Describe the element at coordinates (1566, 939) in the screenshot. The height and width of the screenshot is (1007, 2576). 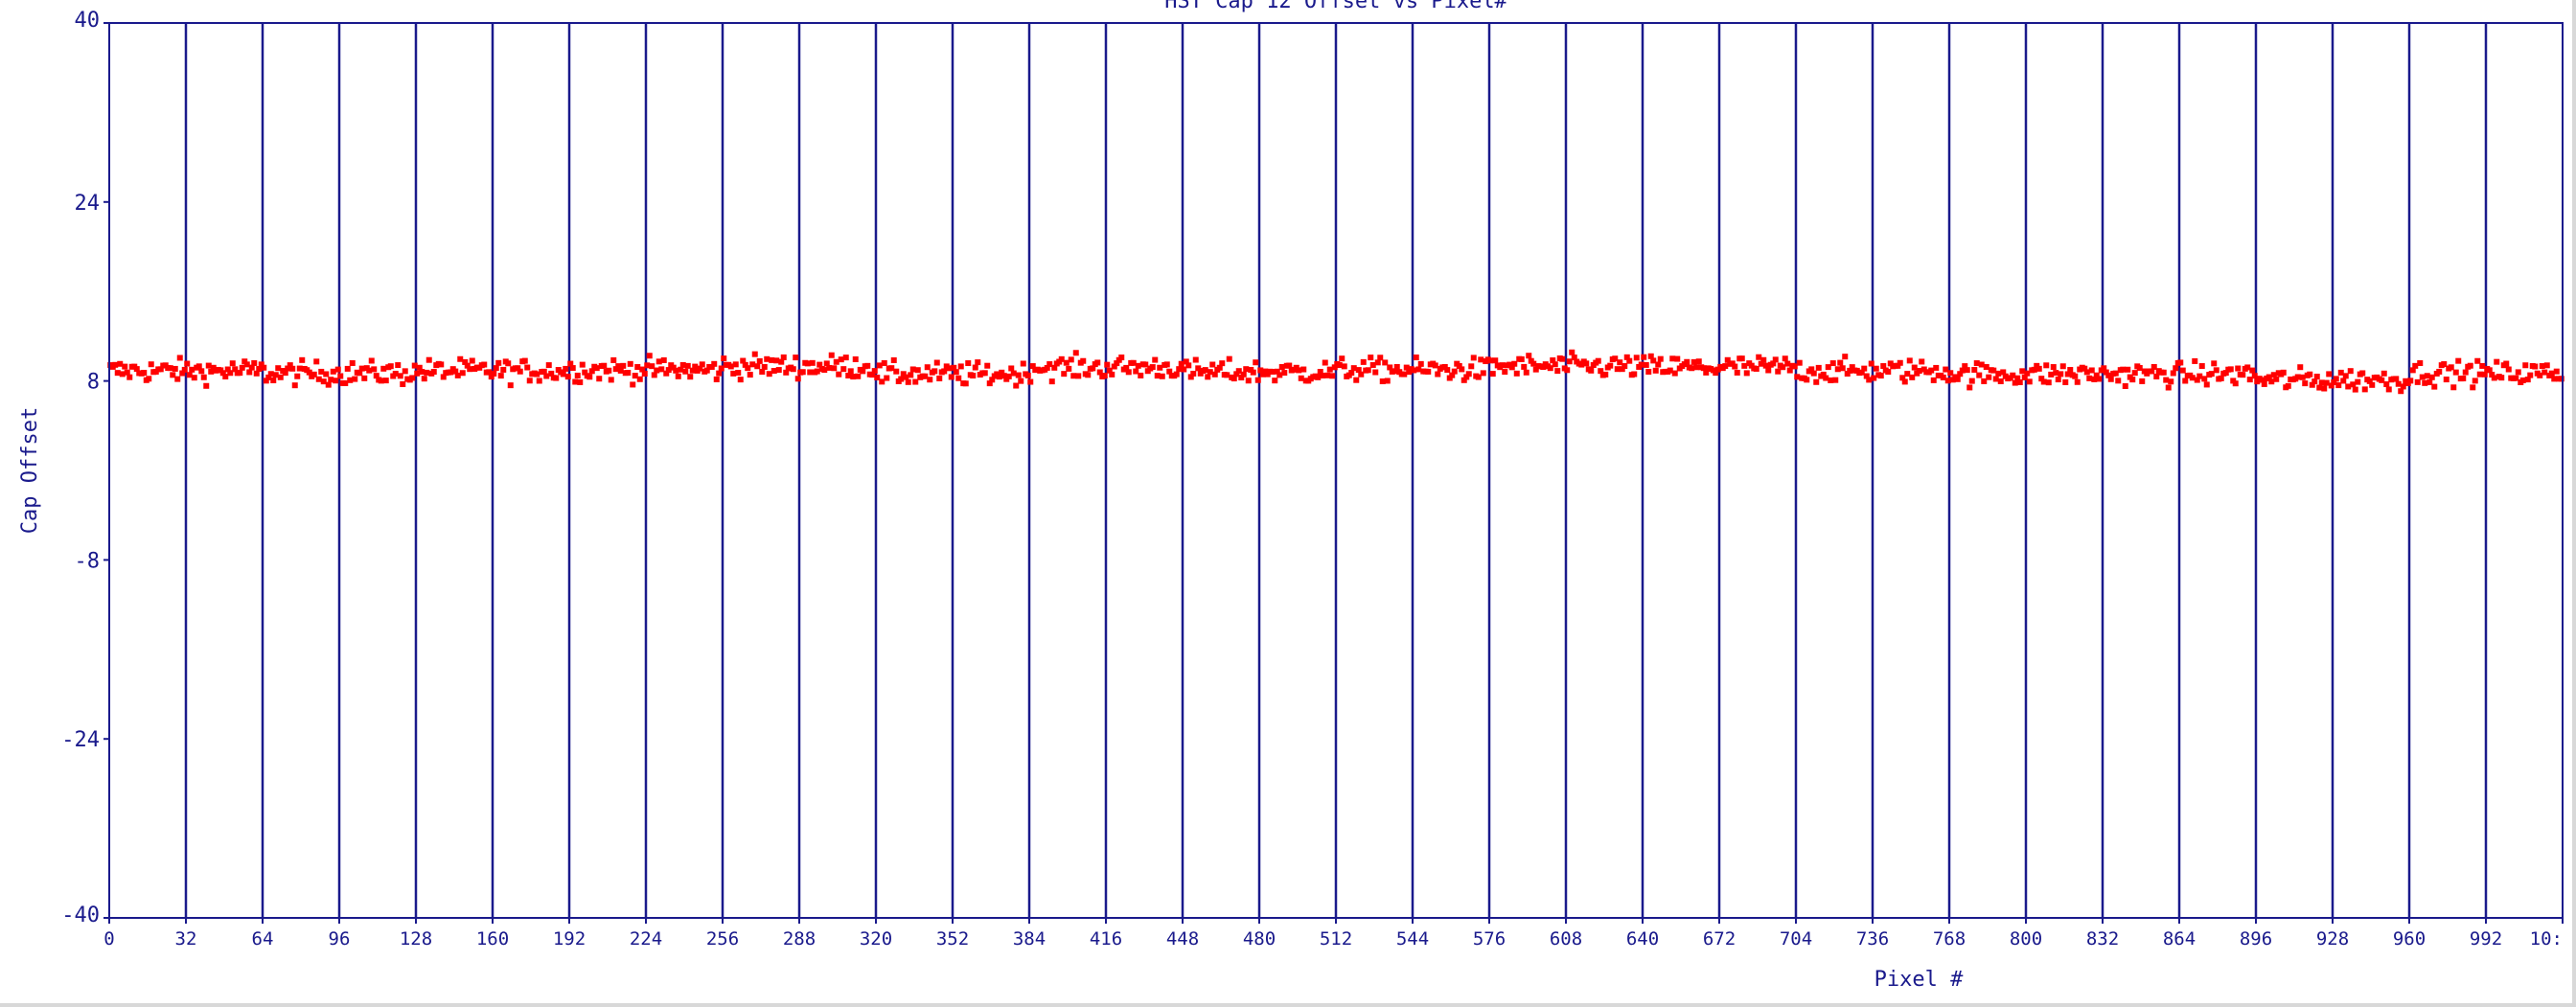
I see `x-tick-label: 608` at that location.